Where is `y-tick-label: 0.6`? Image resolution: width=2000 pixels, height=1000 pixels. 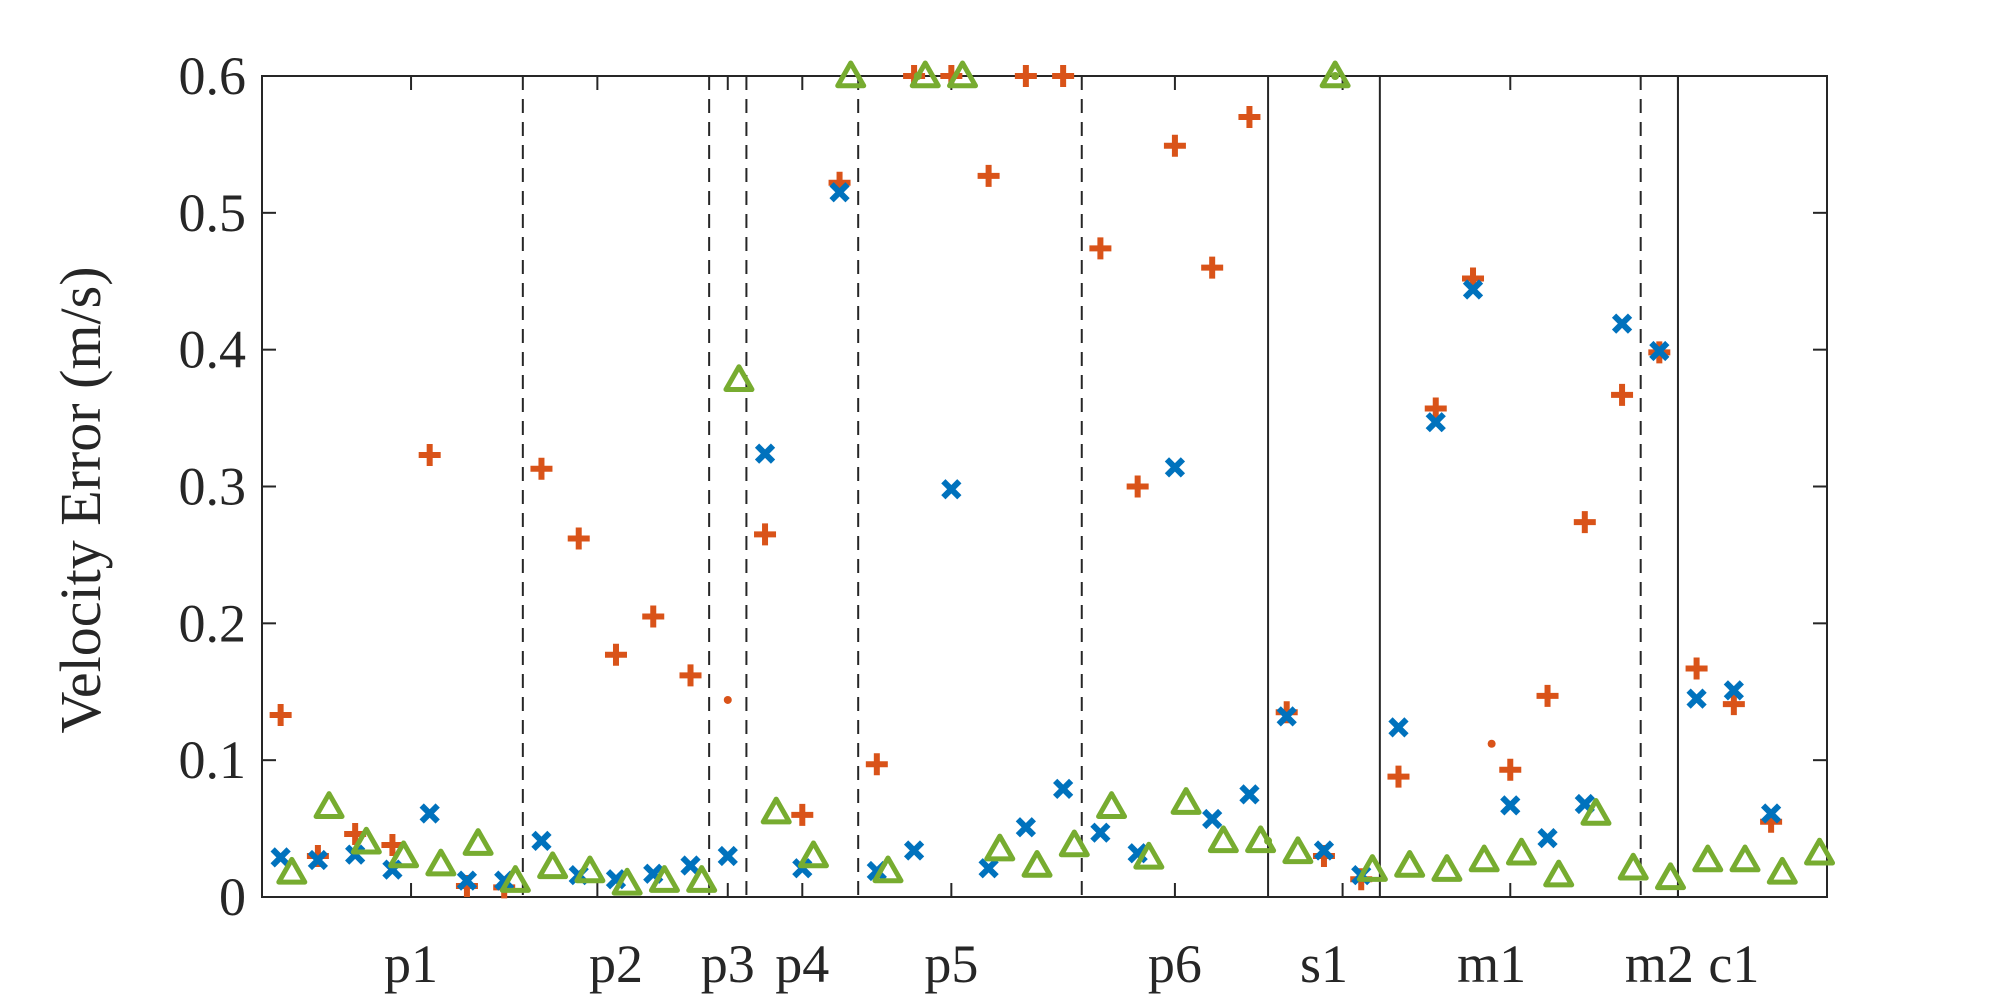
y-tick-label: 0.6 is located at coordinates (213, 76).